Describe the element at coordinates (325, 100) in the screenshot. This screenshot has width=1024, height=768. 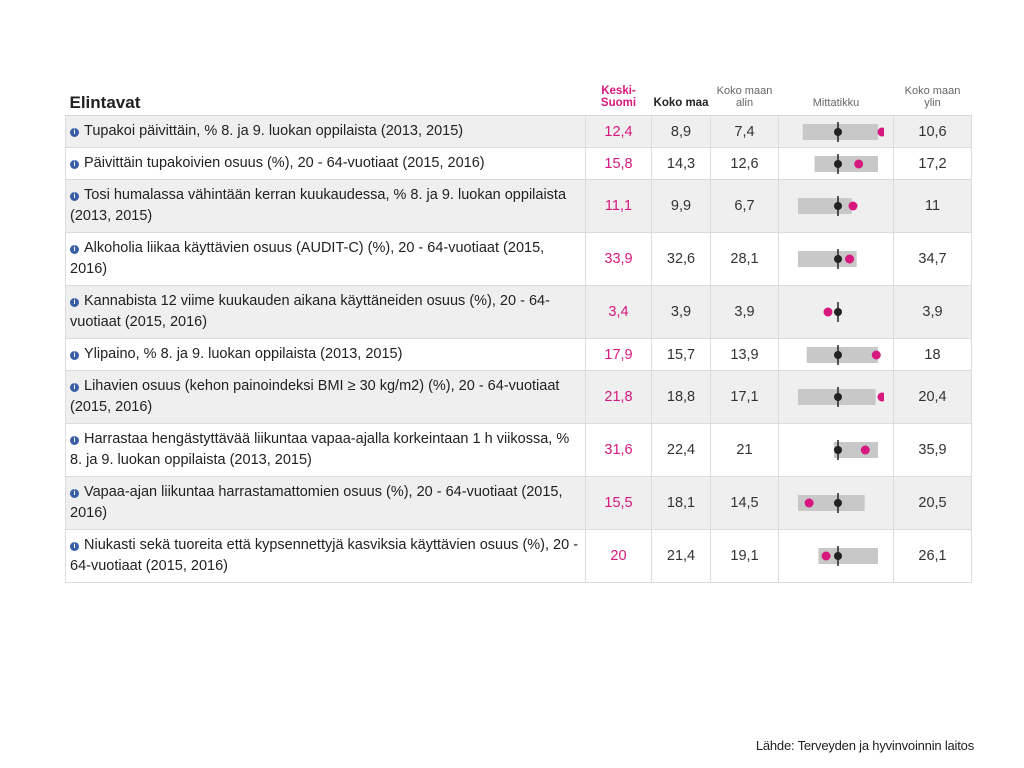
I see `table-title: Elintavat` at that location.